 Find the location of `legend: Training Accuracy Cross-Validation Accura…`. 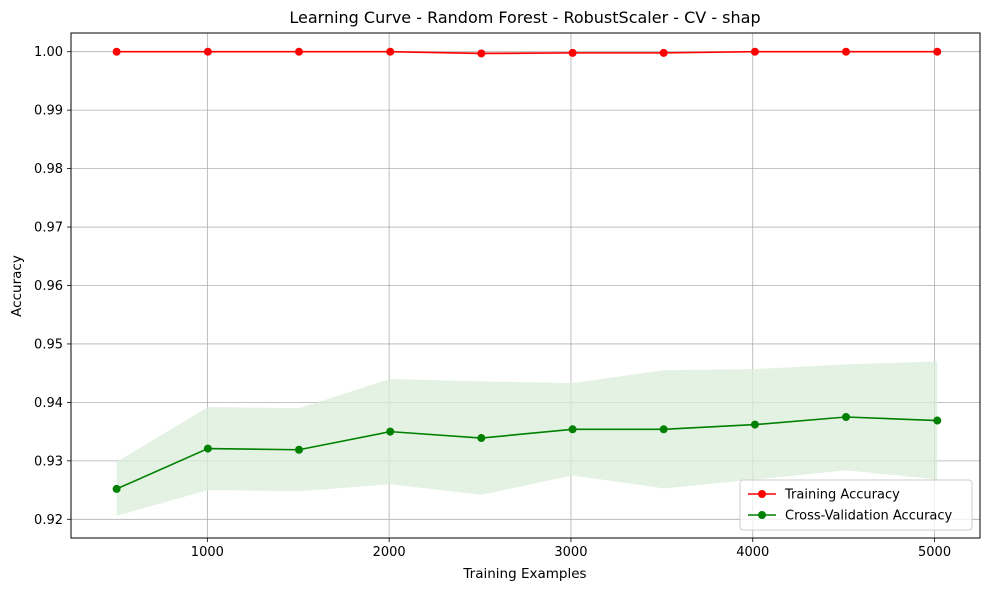

legend: Training Accuracy Cross-Validation Accura… is located at coordinates (856, 505).